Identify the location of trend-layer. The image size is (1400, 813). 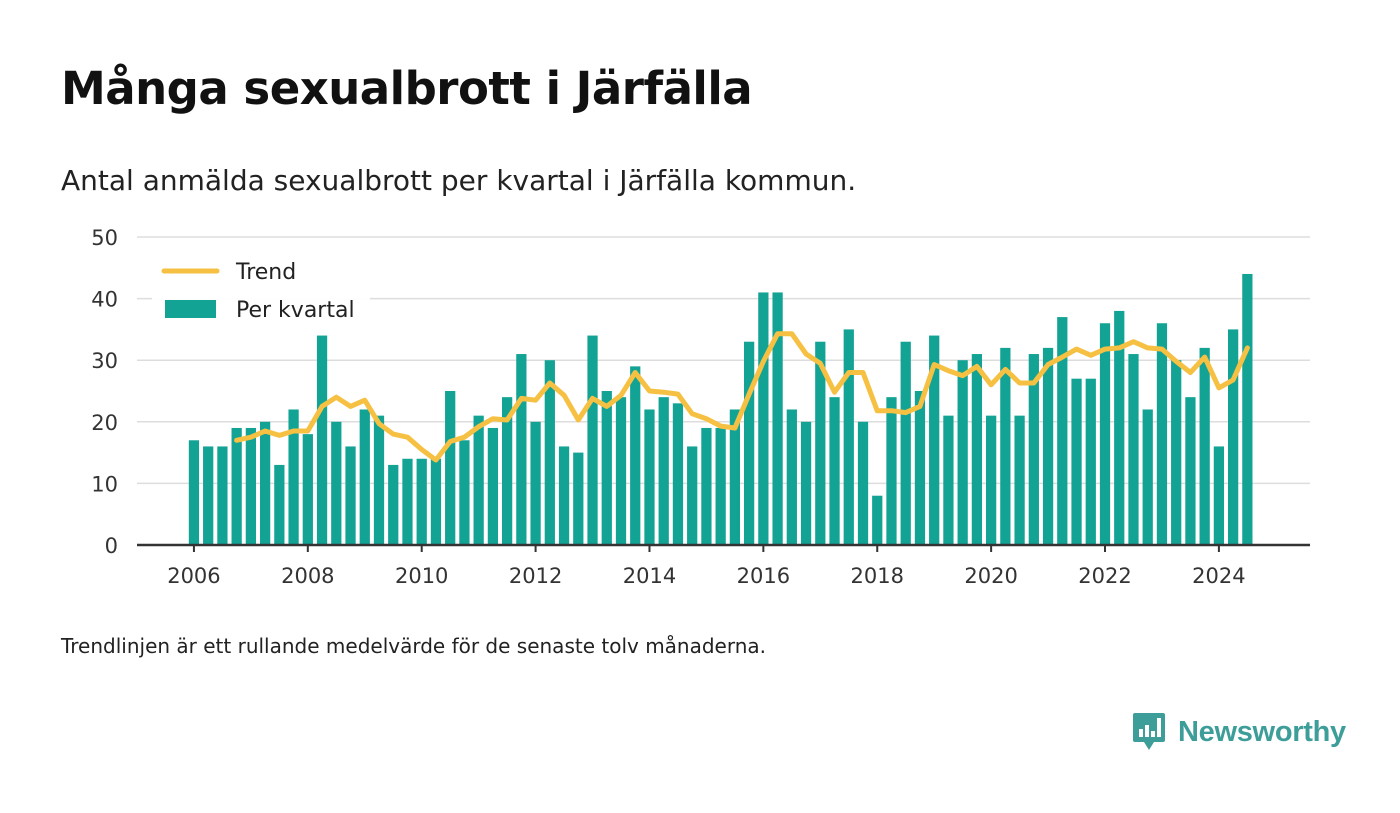
(742, 397).